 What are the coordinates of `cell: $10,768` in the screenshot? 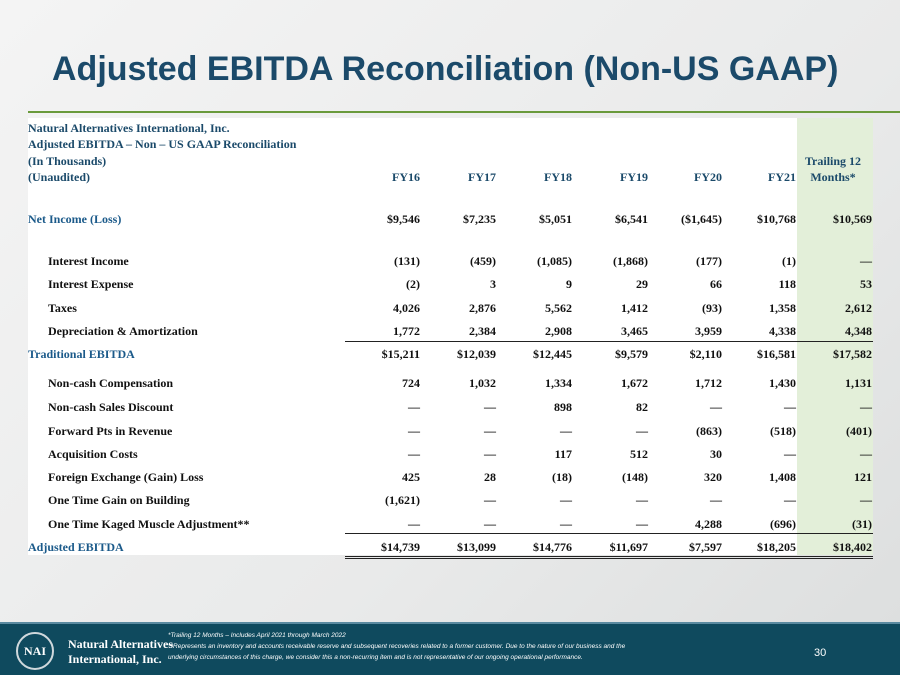 It's located at (776, 219).